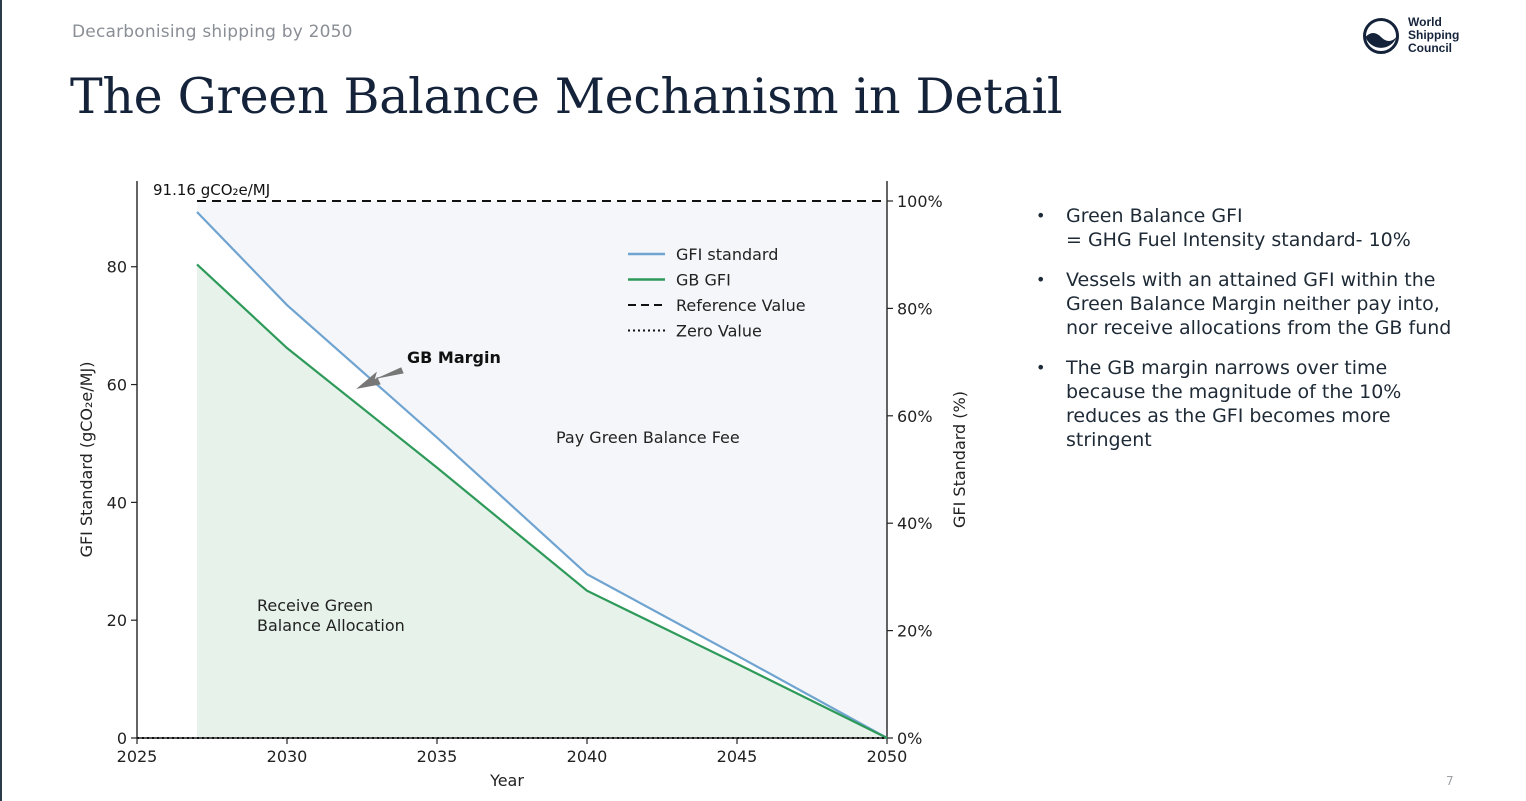 The image size is (1526, 801). What do you see at coordinates (1381, 35) in the screenshot?
I see `wave-circle-icon` at bounding box center [1381, 35].